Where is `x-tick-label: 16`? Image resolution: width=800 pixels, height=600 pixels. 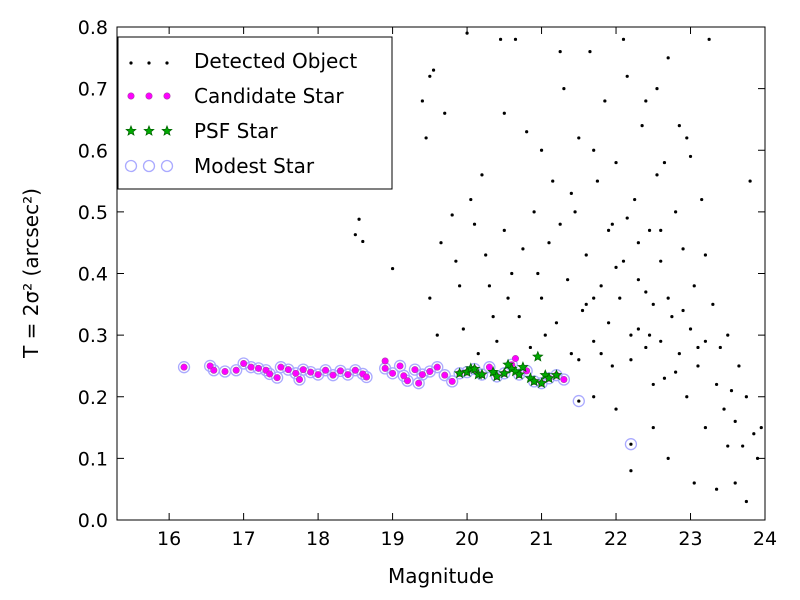
x-tick-label: 16 is located at coordinates (169, 539).